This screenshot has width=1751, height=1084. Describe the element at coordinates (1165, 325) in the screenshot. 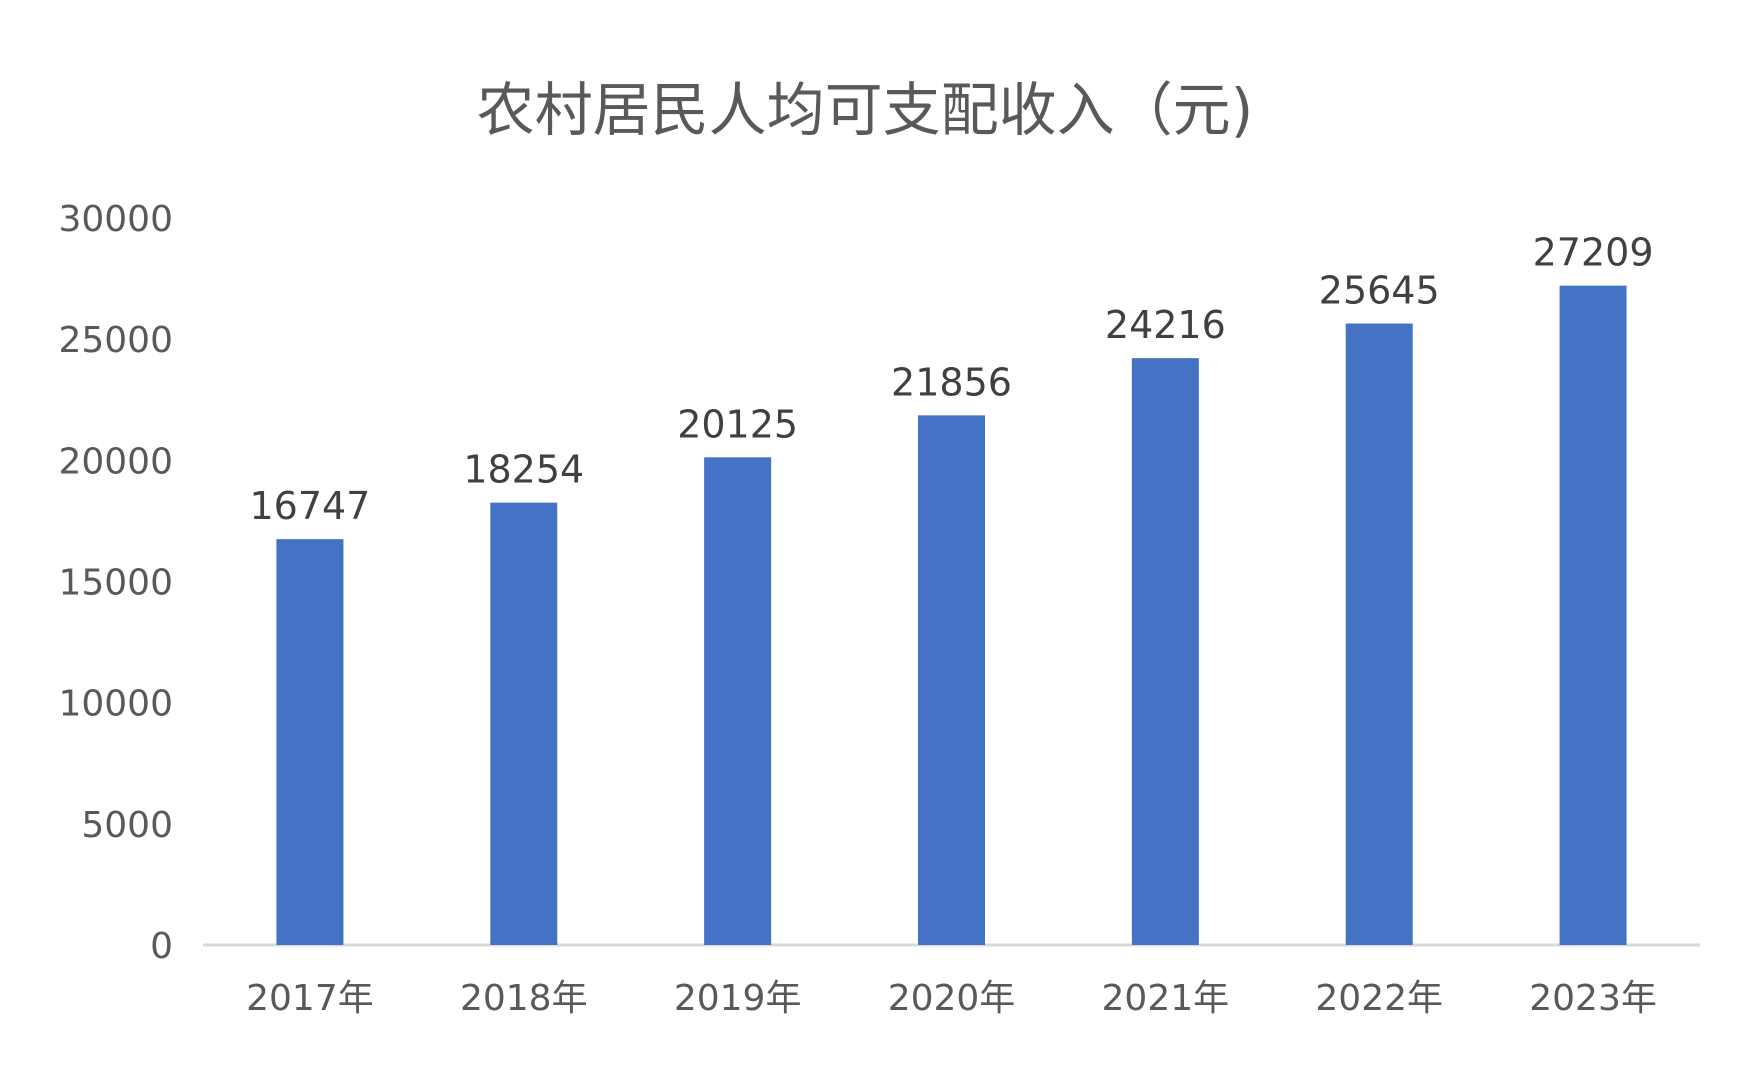

I see `data-label: 24216` at that location.